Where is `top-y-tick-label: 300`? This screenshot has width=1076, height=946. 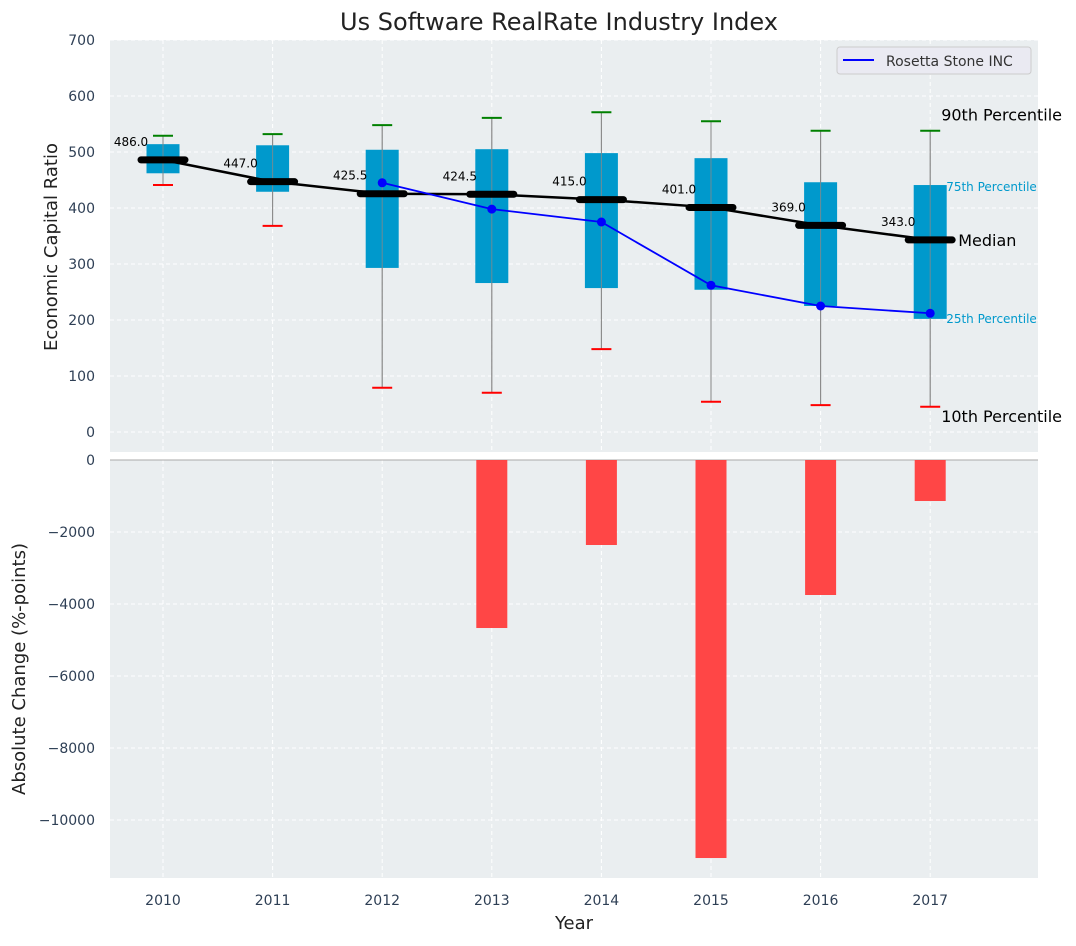 top-y-tick-label: 300 is located at coordinates (81, 265).